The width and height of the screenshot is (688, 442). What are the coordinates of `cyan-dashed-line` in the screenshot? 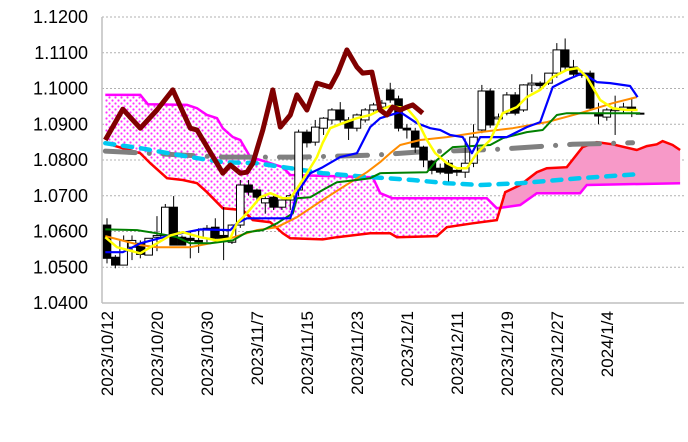 It's located at (371, 164).